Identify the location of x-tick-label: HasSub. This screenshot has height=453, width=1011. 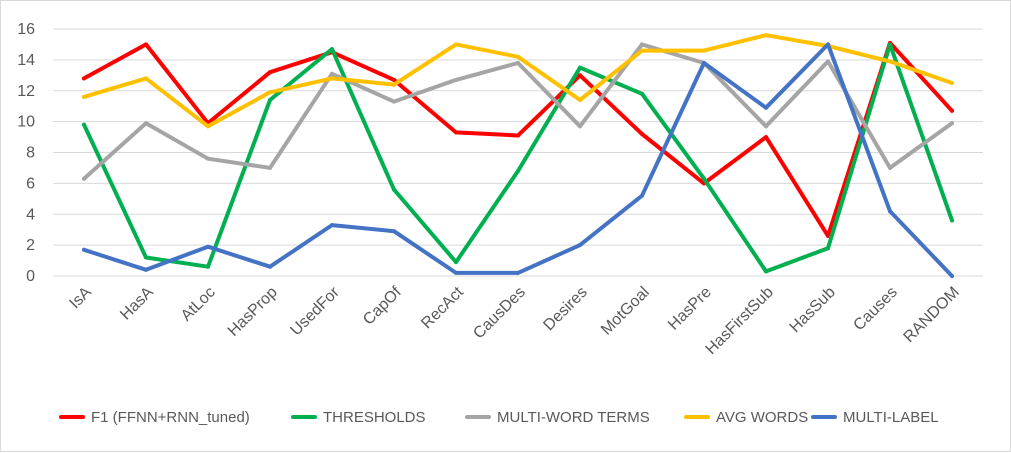
(813, 310).